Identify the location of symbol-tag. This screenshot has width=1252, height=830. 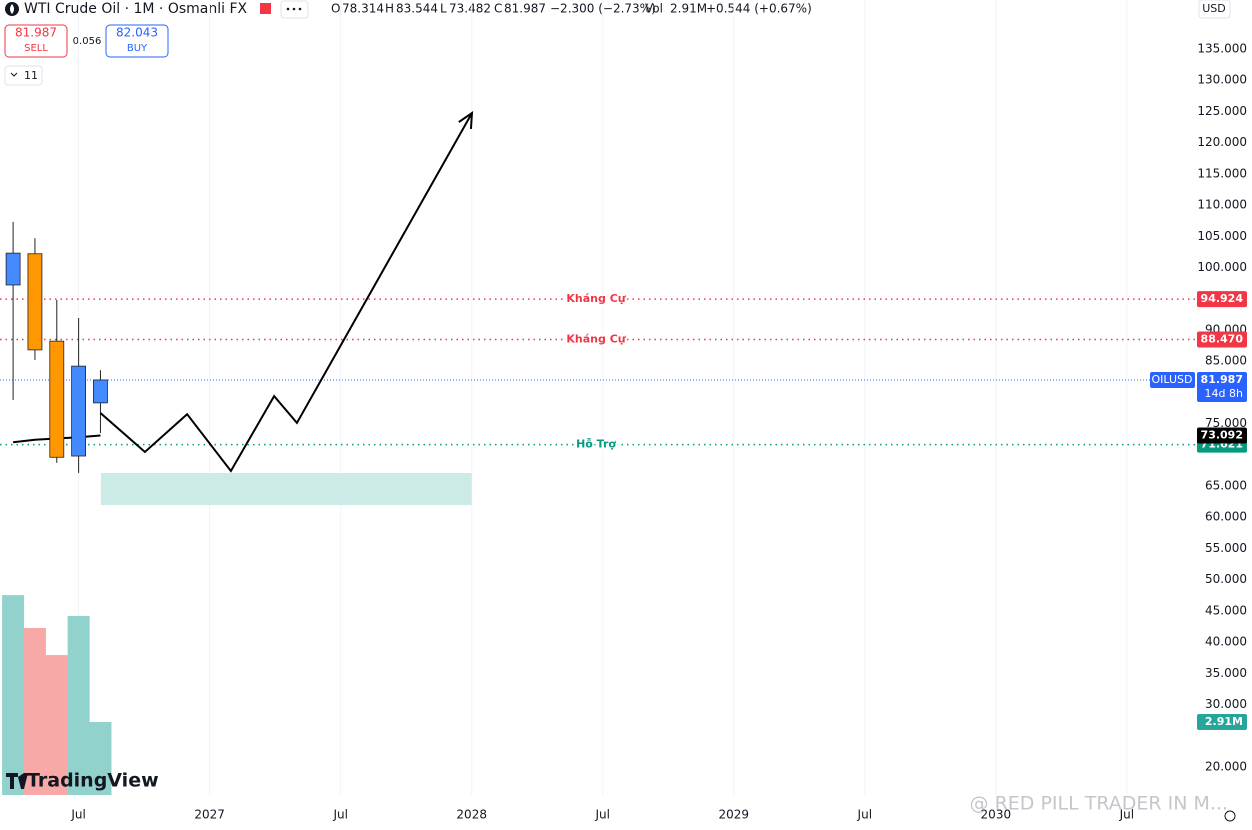
(1172, 379).